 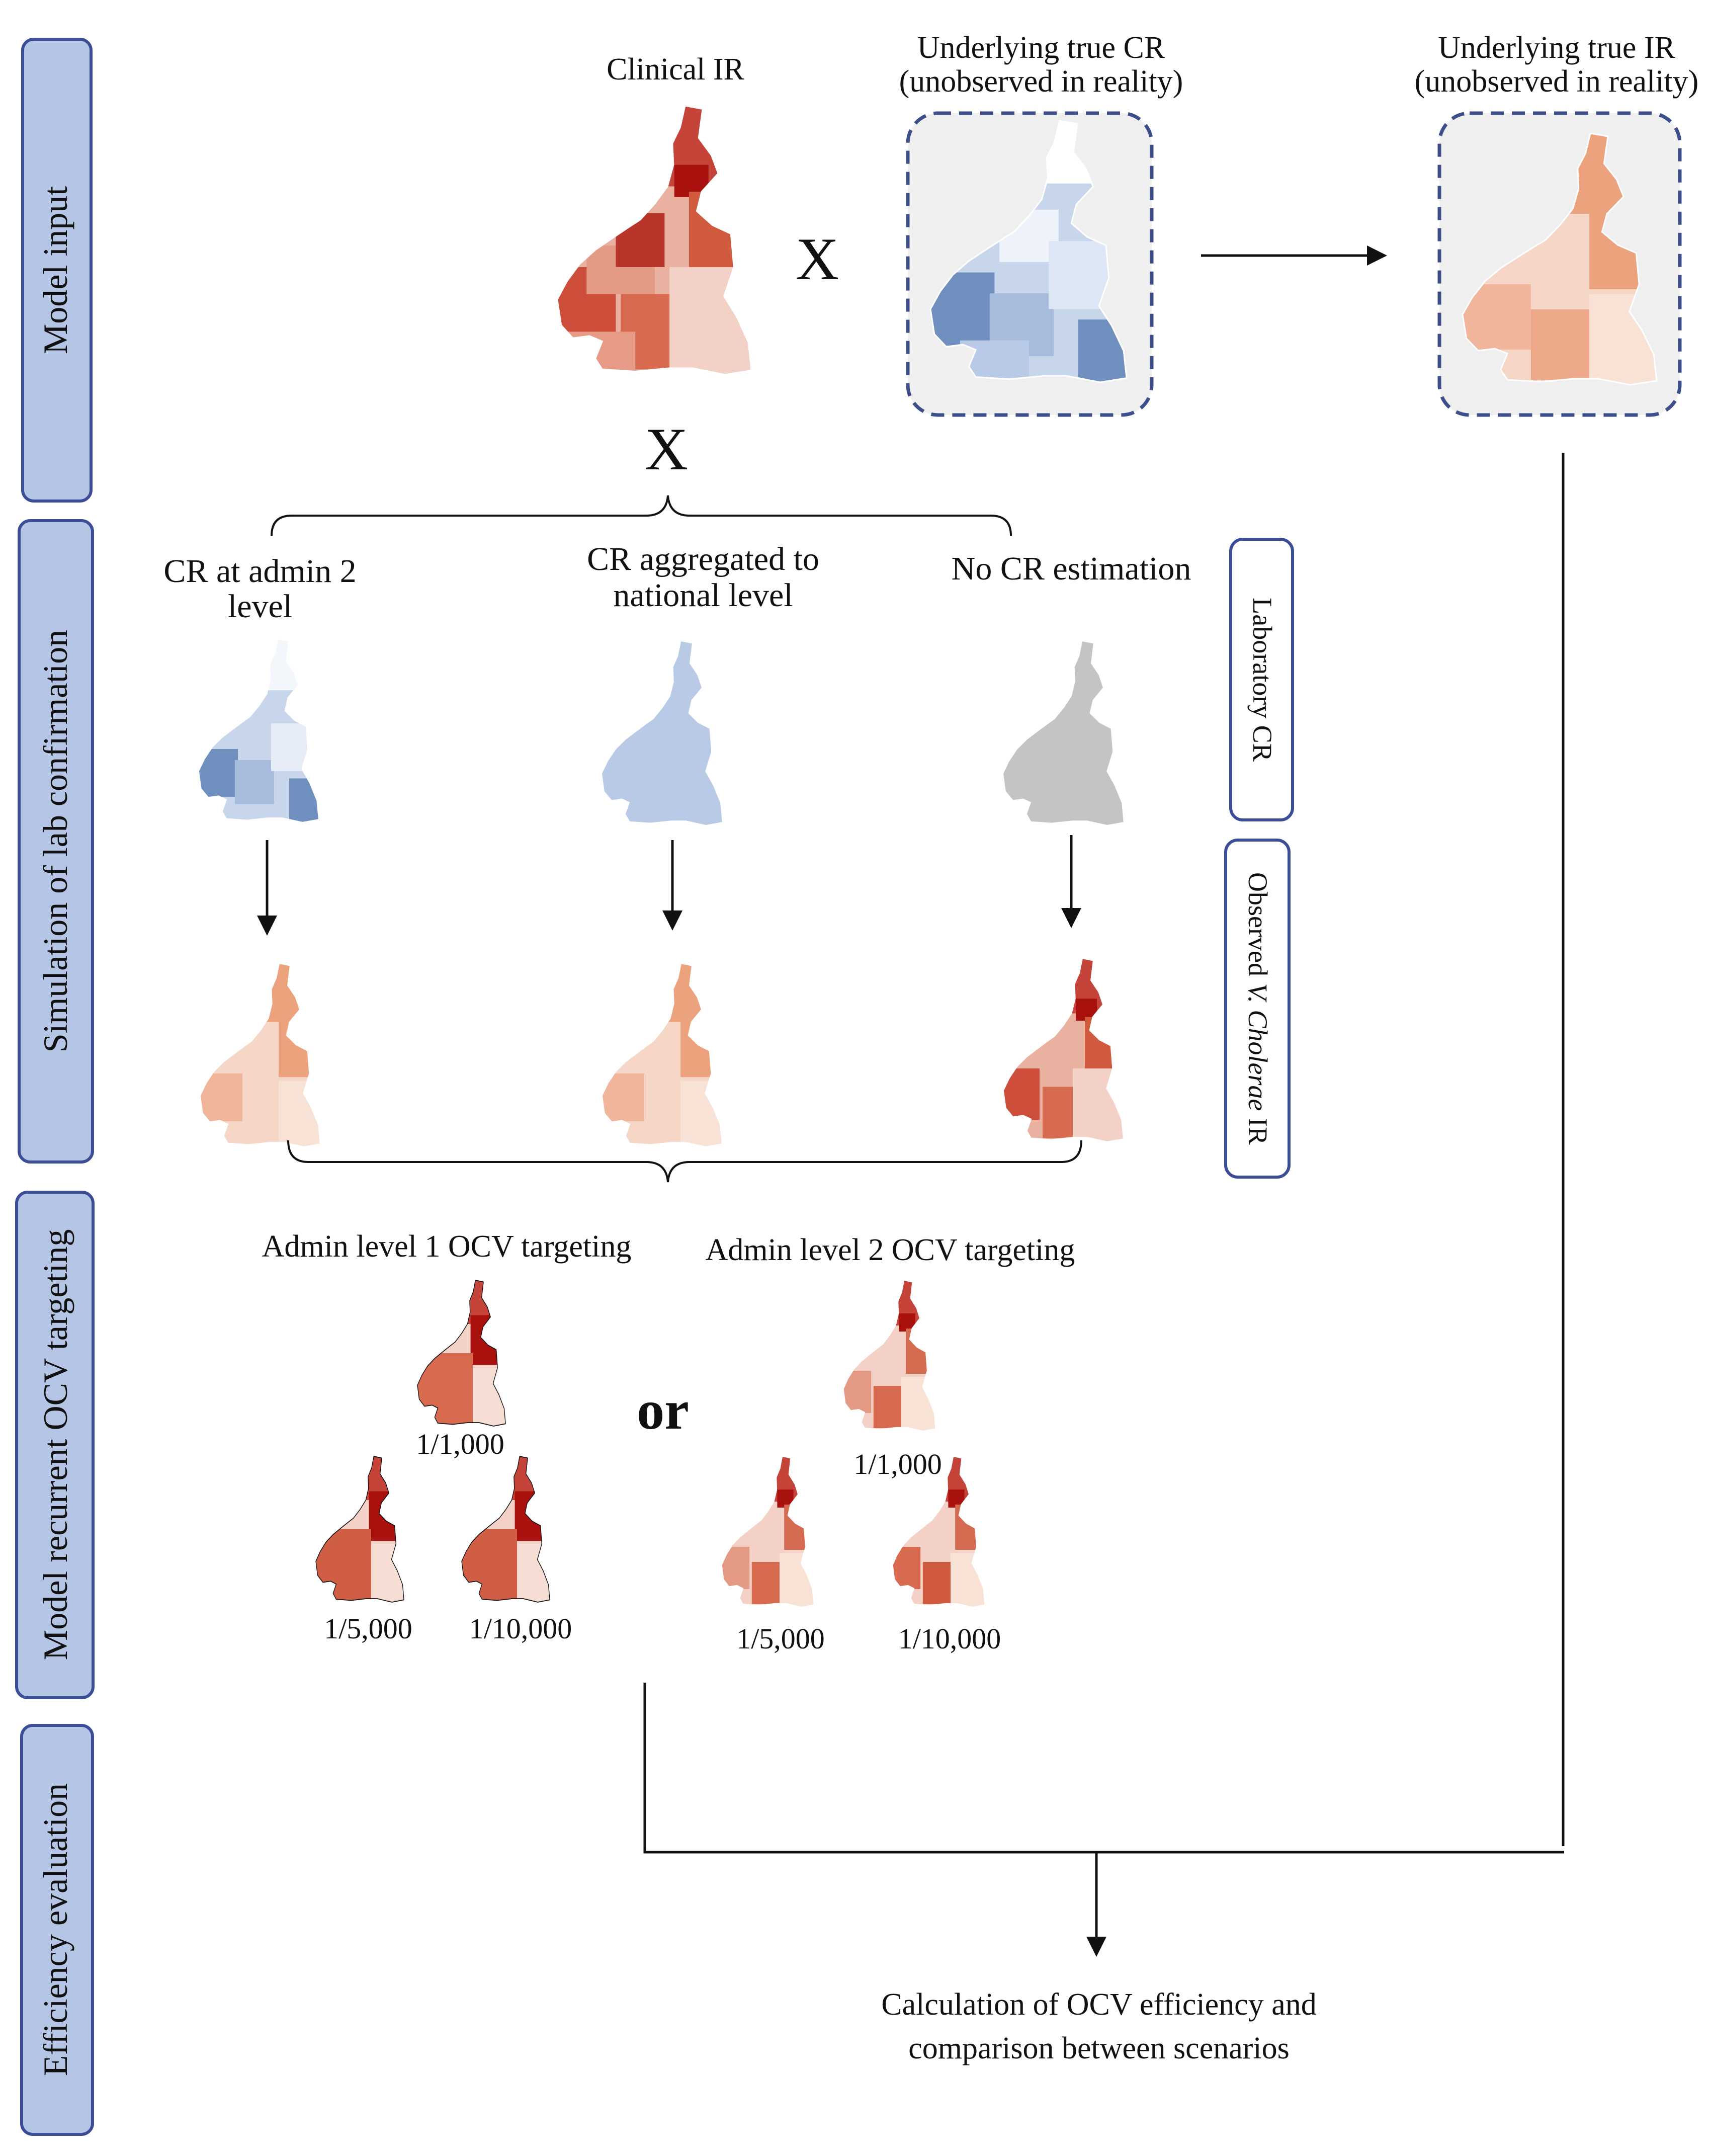 What do you see at coordinates (662, 1055) in the screenshot?
I see `observed-ir-national-map` at bounding box center [662, 1055].